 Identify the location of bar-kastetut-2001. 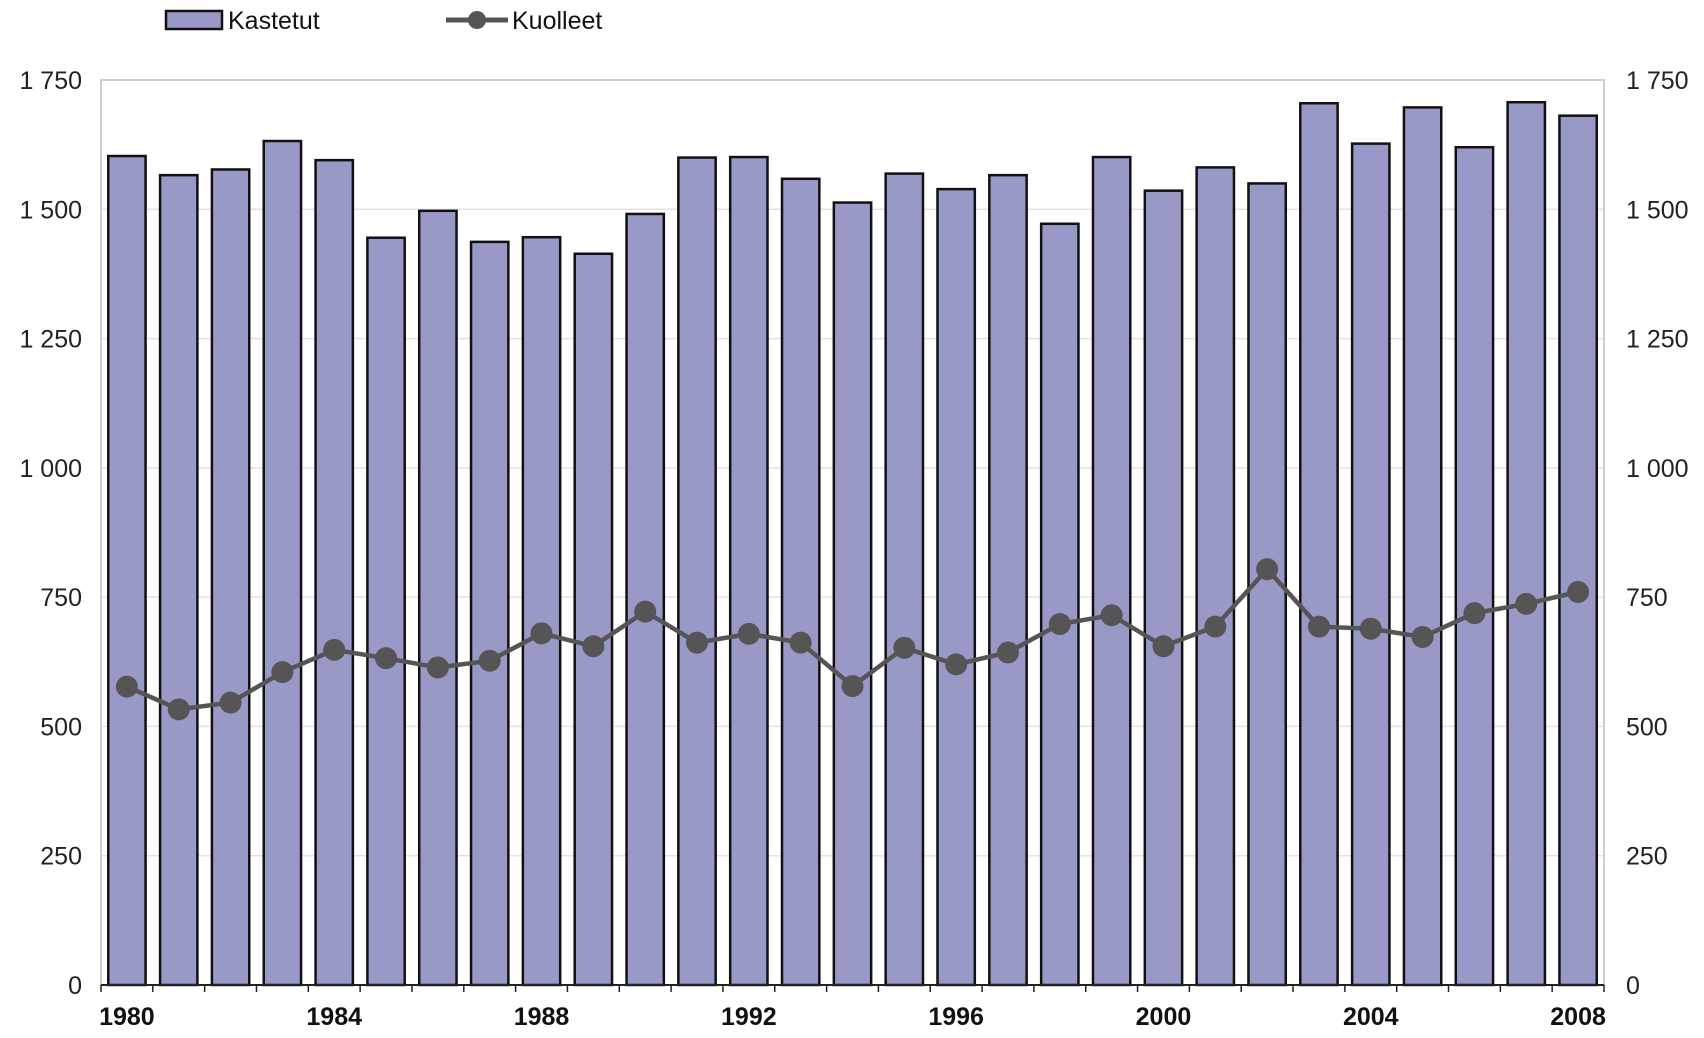
(1215, 576).